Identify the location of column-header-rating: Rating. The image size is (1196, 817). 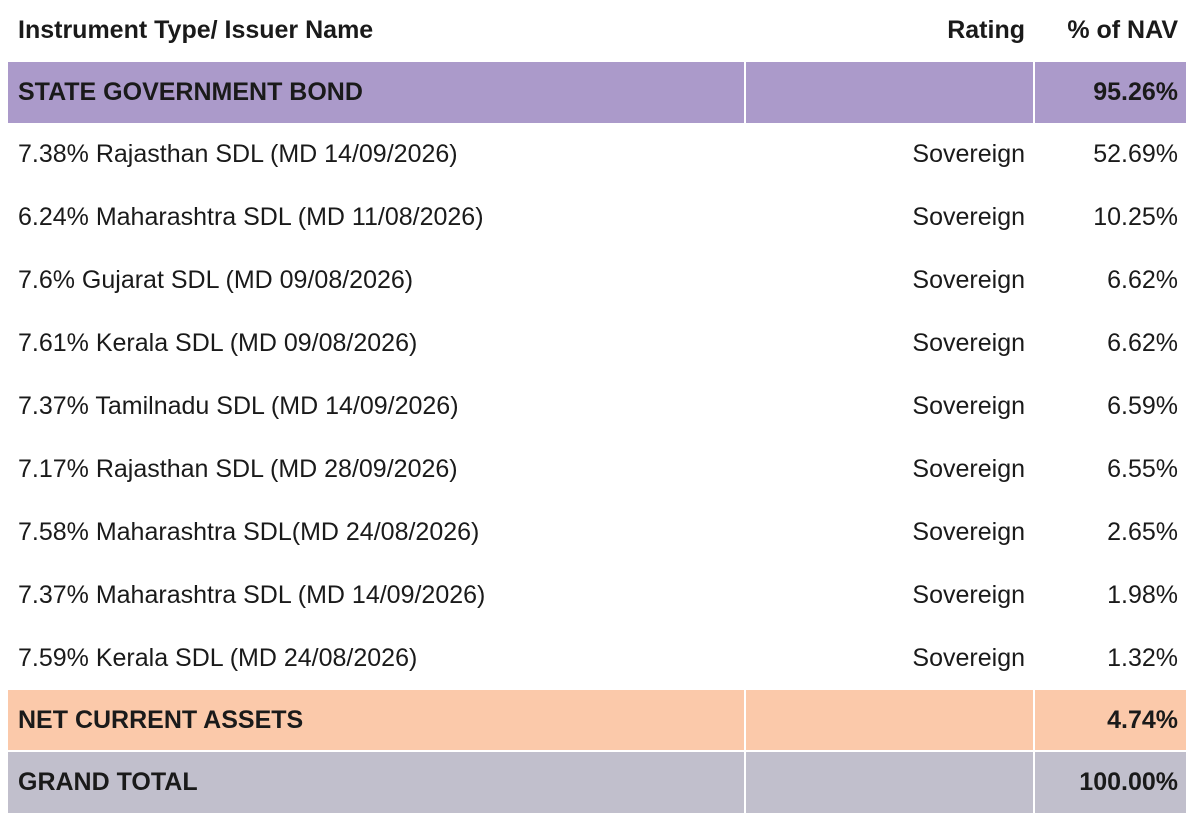
(986, 29).